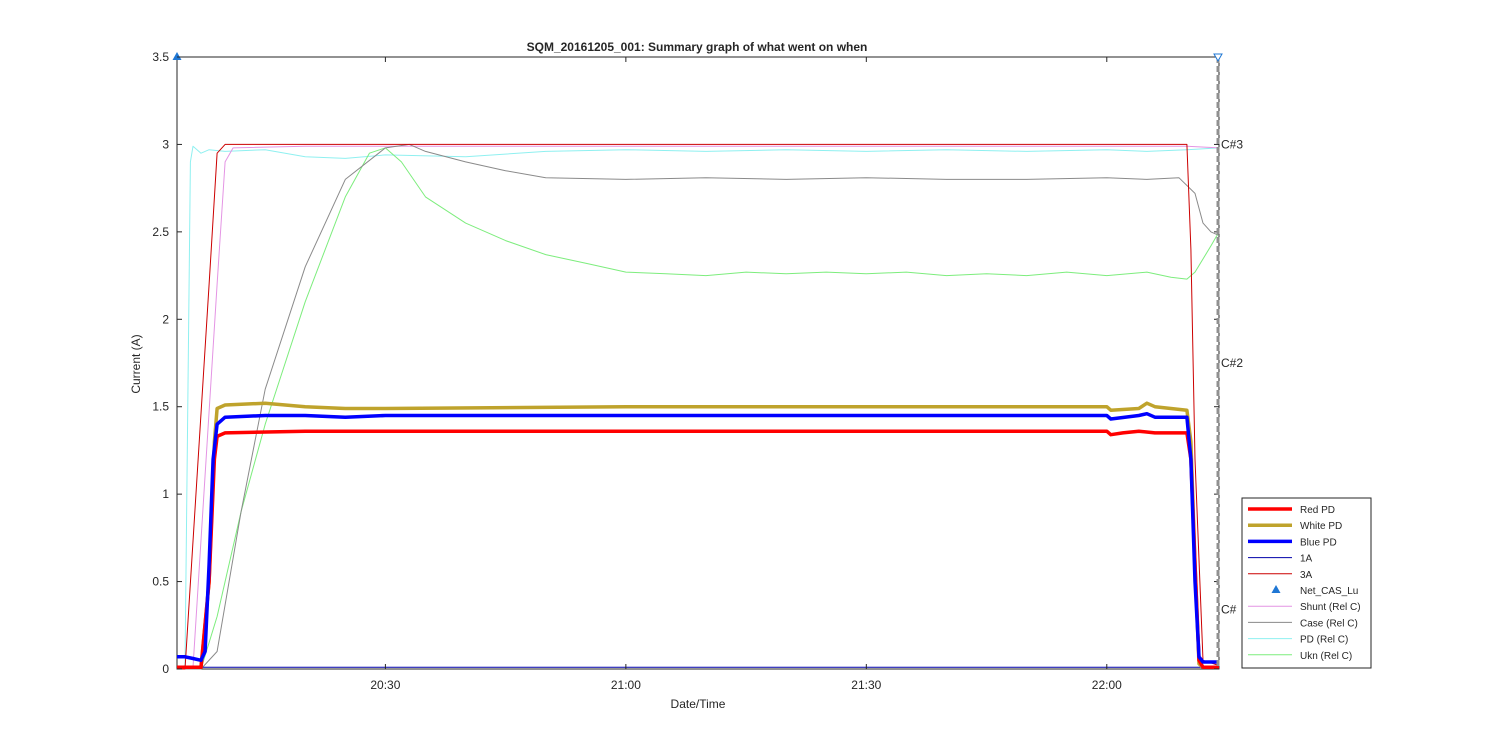 Image resolution: width=1500 pixels, height=750 pixels. Describe the element at coordinates (1306, 575) in the screenshot. I see `legend-label: 3A` at that location.